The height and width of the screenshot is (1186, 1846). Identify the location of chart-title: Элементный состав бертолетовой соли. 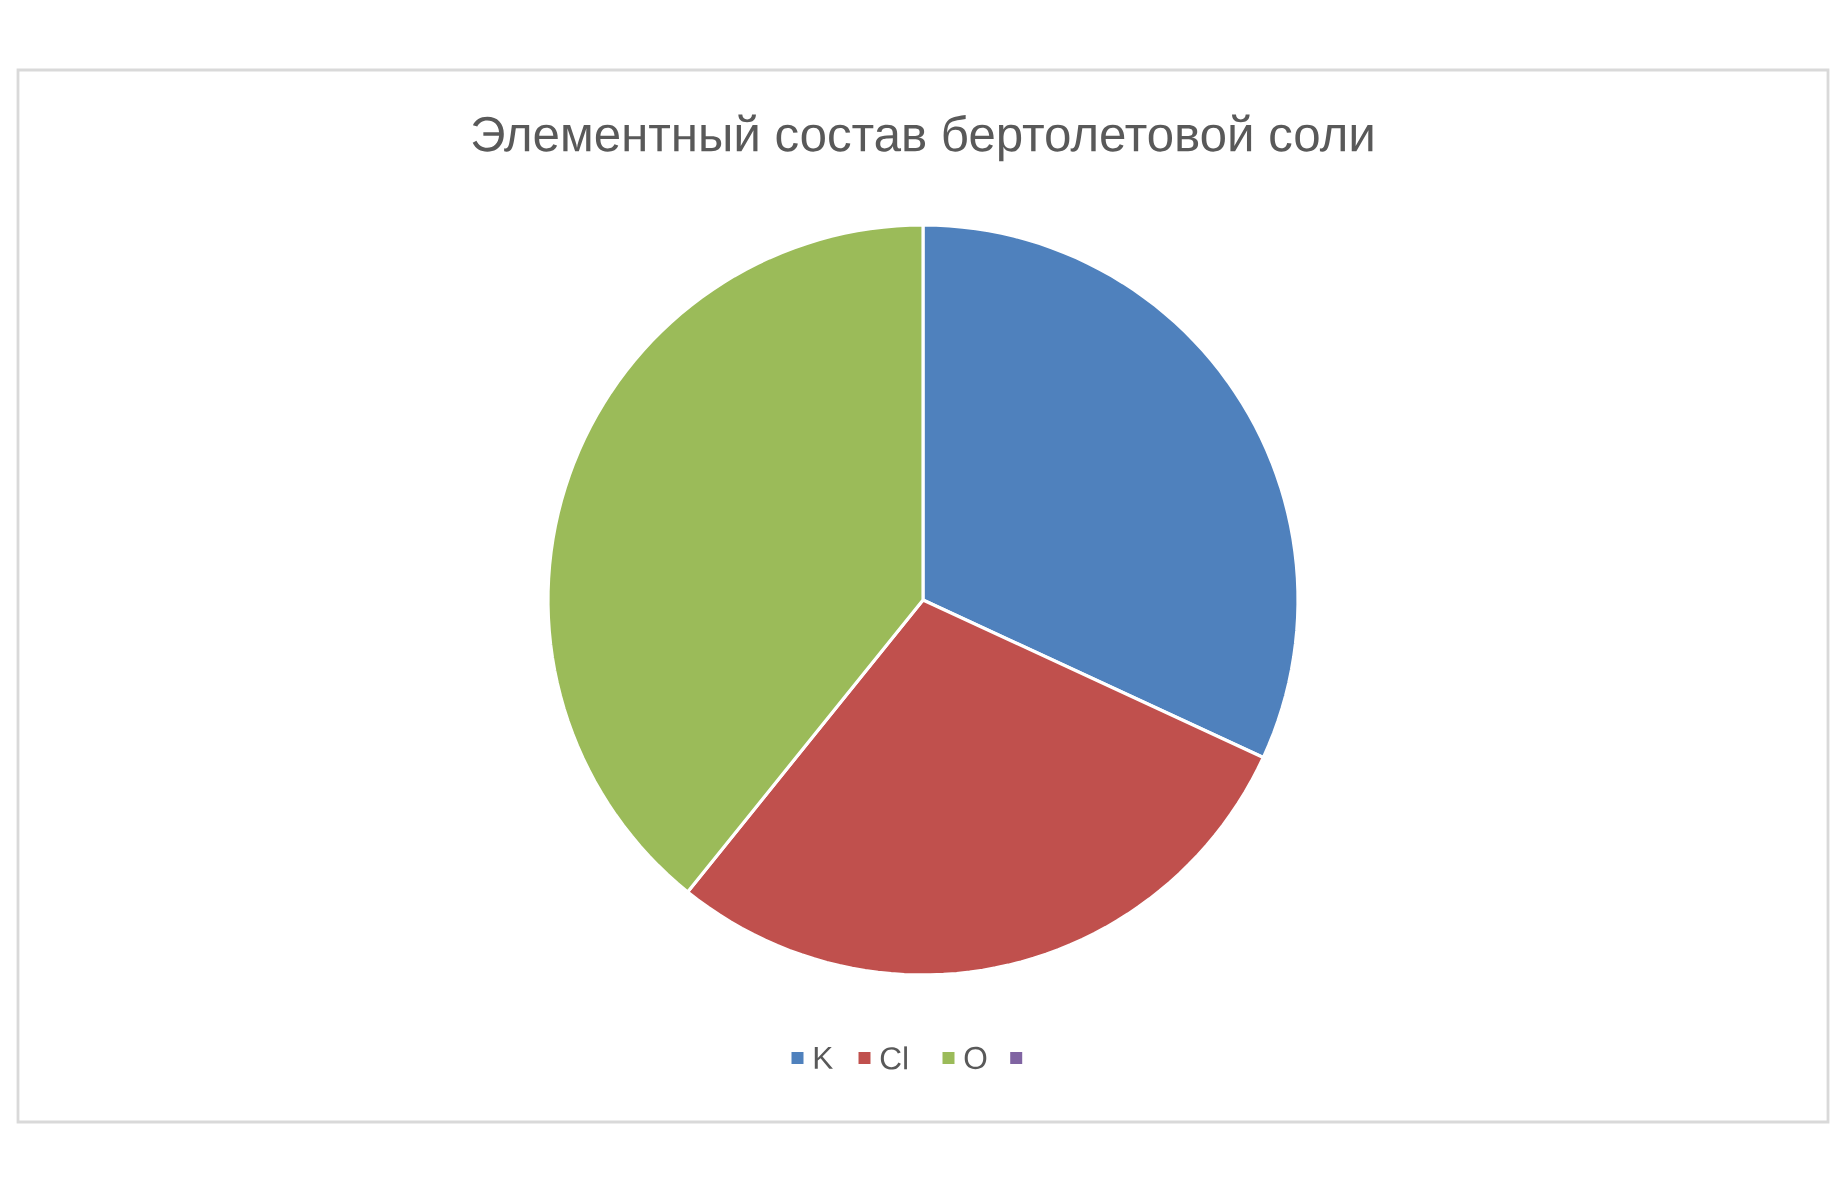
(922, 138).